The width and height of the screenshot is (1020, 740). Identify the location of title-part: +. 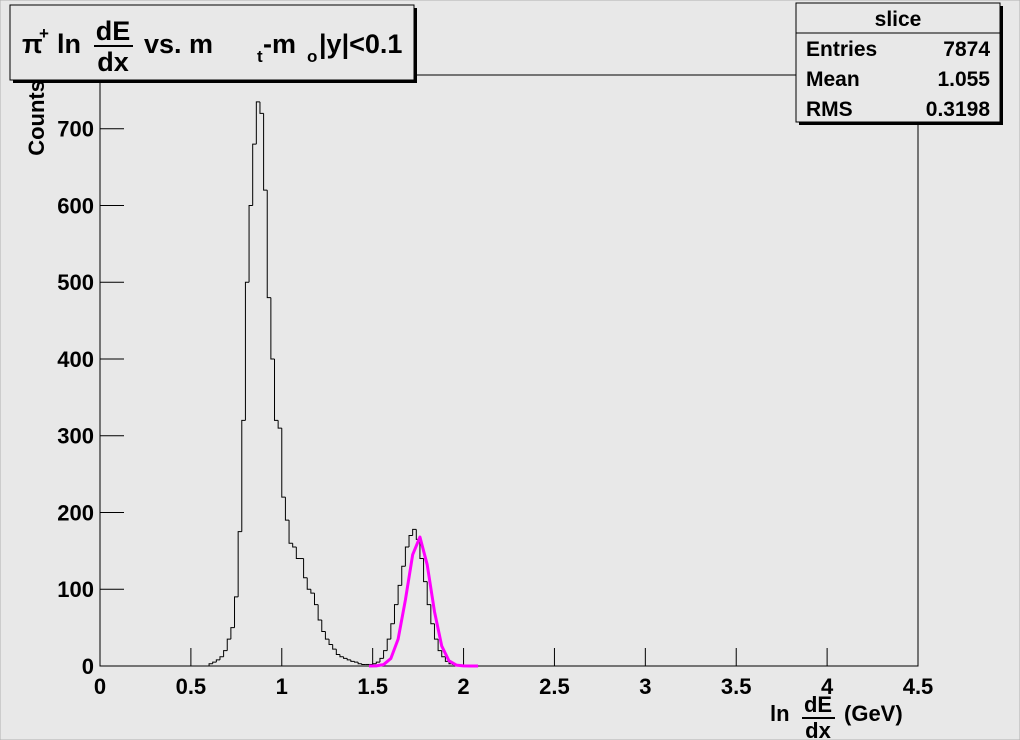
(44, 33).